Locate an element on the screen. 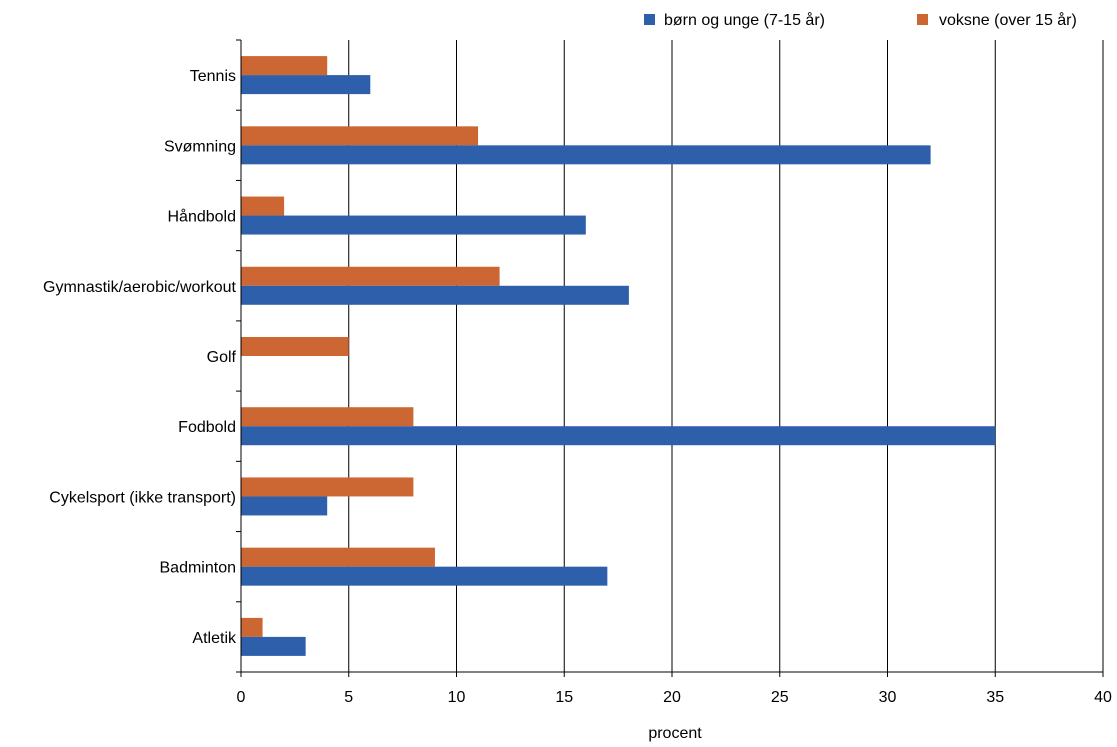 This screenshot has width=1117, height=747. x-tick-label: 40 is located at coordinates (1103, 697).